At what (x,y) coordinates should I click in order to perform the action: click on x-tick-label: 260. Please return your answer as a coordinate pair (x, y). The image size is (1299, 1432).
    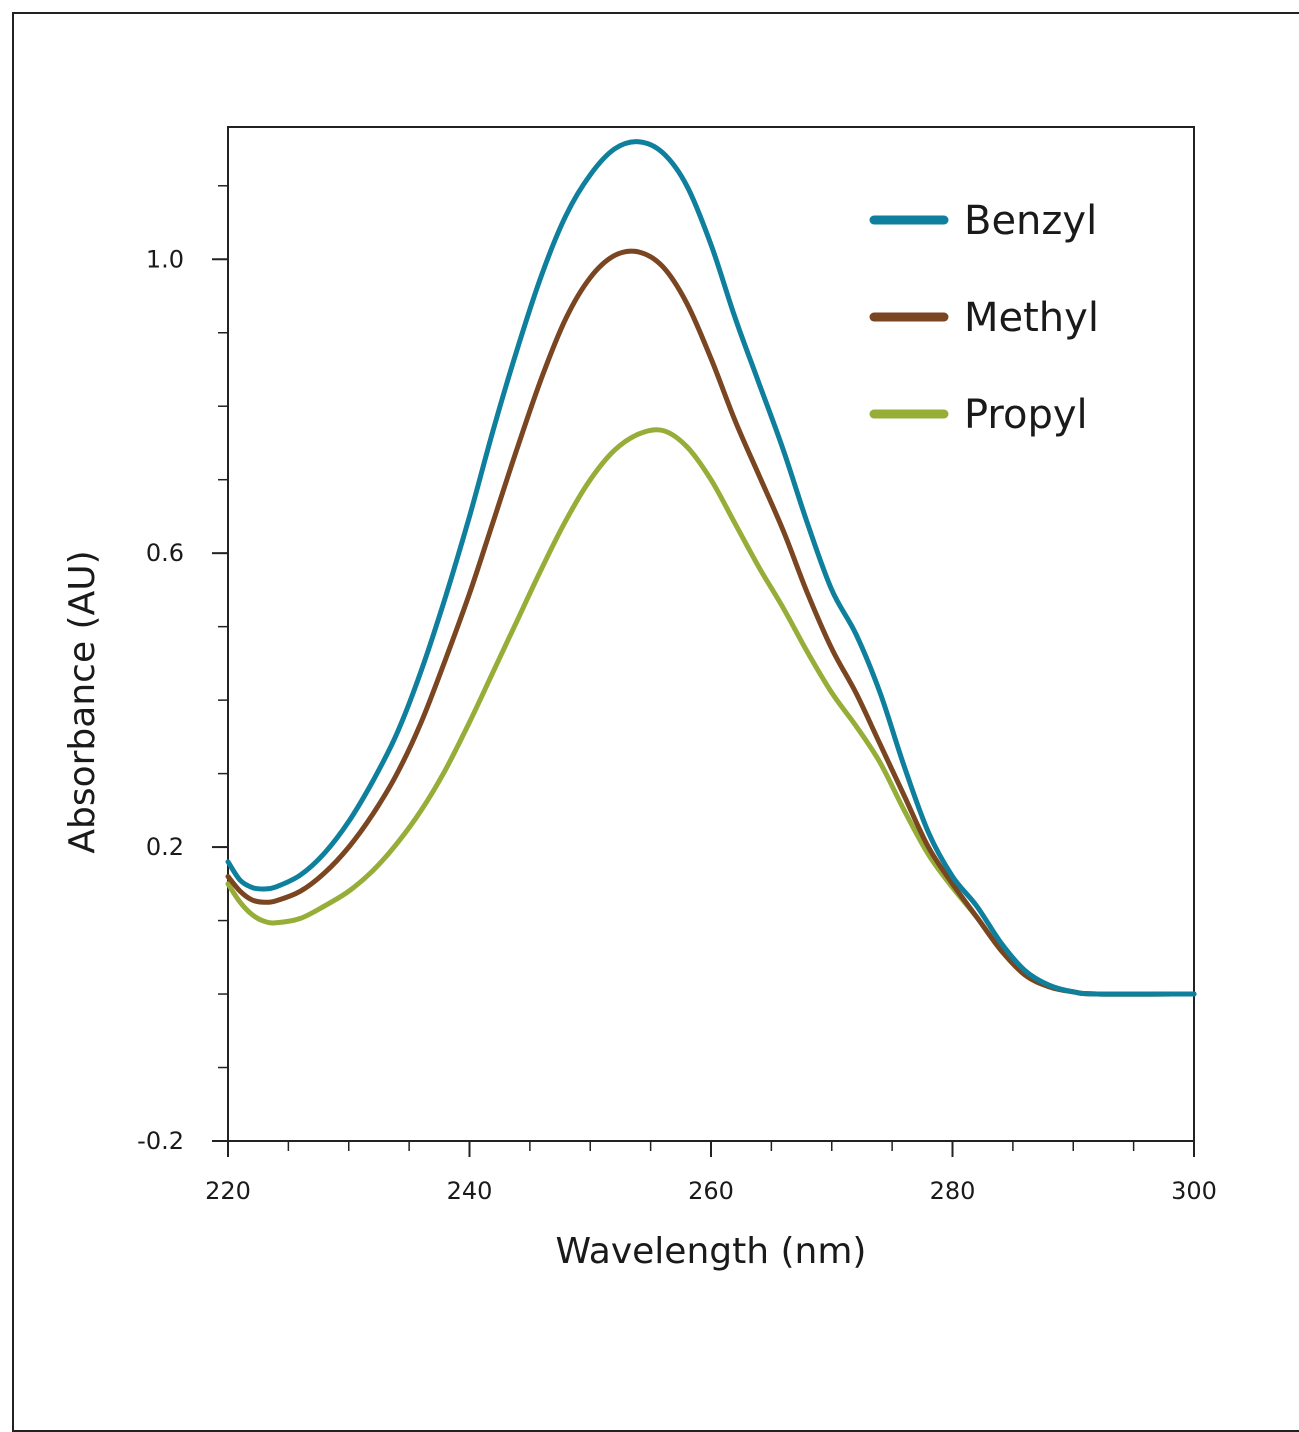
    Looking at the image, I should click on (711, 1191).